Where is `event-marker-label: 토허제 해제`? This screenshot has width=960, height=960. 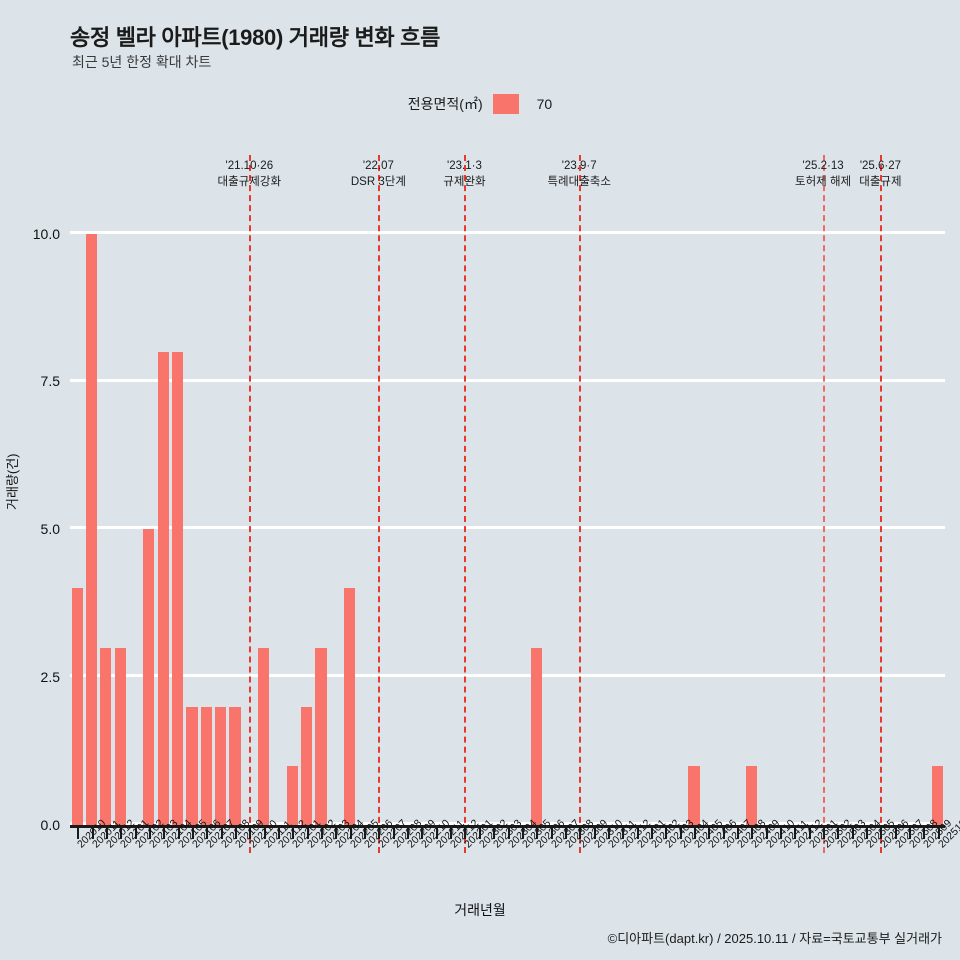 event-marker-label: 토허제 해제 is located at coordinates (823, 182).